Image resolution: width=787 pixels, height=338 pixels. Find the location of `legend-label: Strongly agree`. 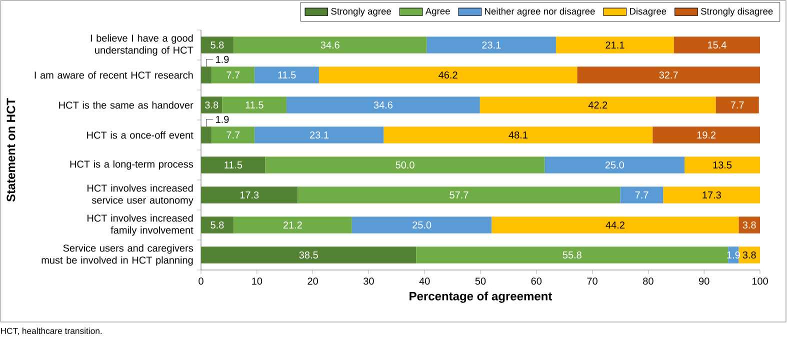

legend-label: Strongly agree is located at coordinates (361, 12).